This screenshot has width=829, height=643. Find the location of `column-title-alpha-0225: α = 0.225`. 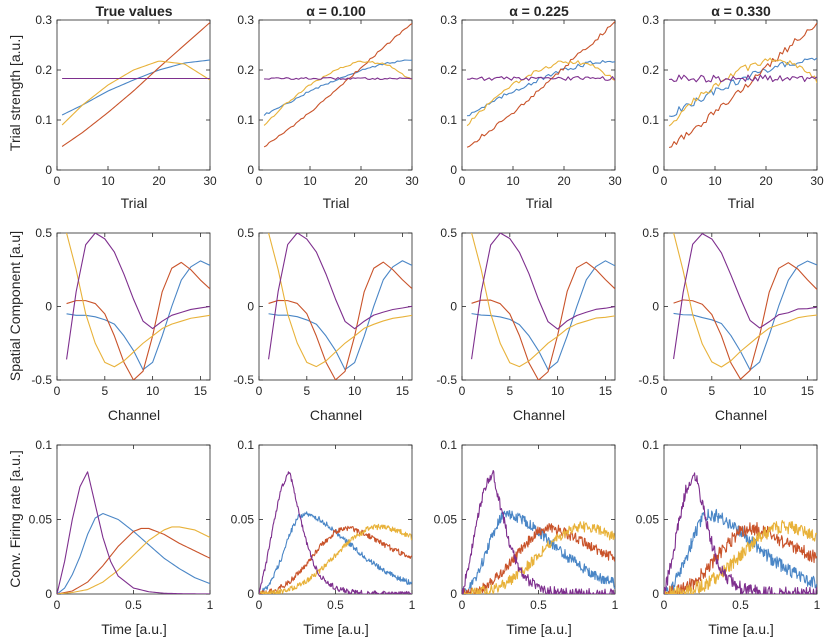

column-title-alpha-0225: α = 0.225 is located at coordinates (539, 11).